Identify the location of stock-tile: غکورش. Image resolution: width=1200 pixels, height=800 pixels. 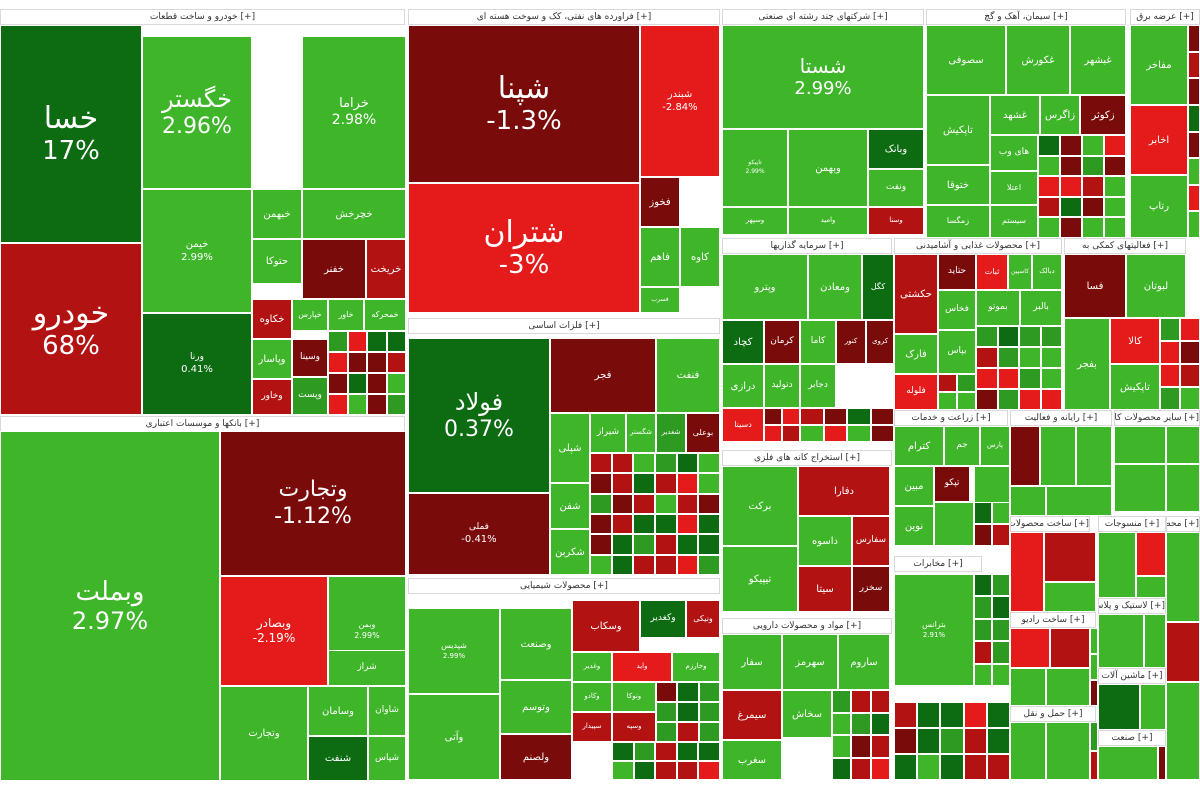
(1038, 60).